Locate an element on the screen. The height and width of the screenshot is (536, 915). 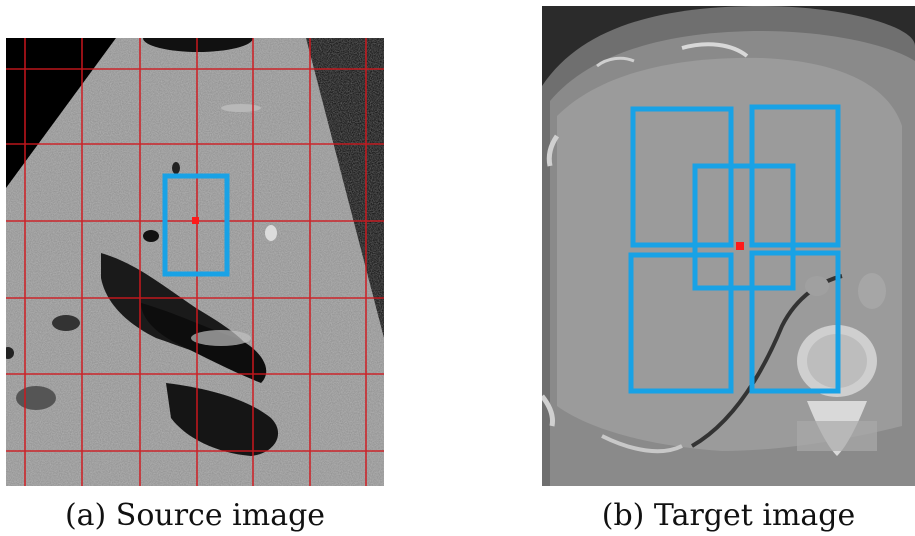
source-marker-point is located at coordinates (195, 220).